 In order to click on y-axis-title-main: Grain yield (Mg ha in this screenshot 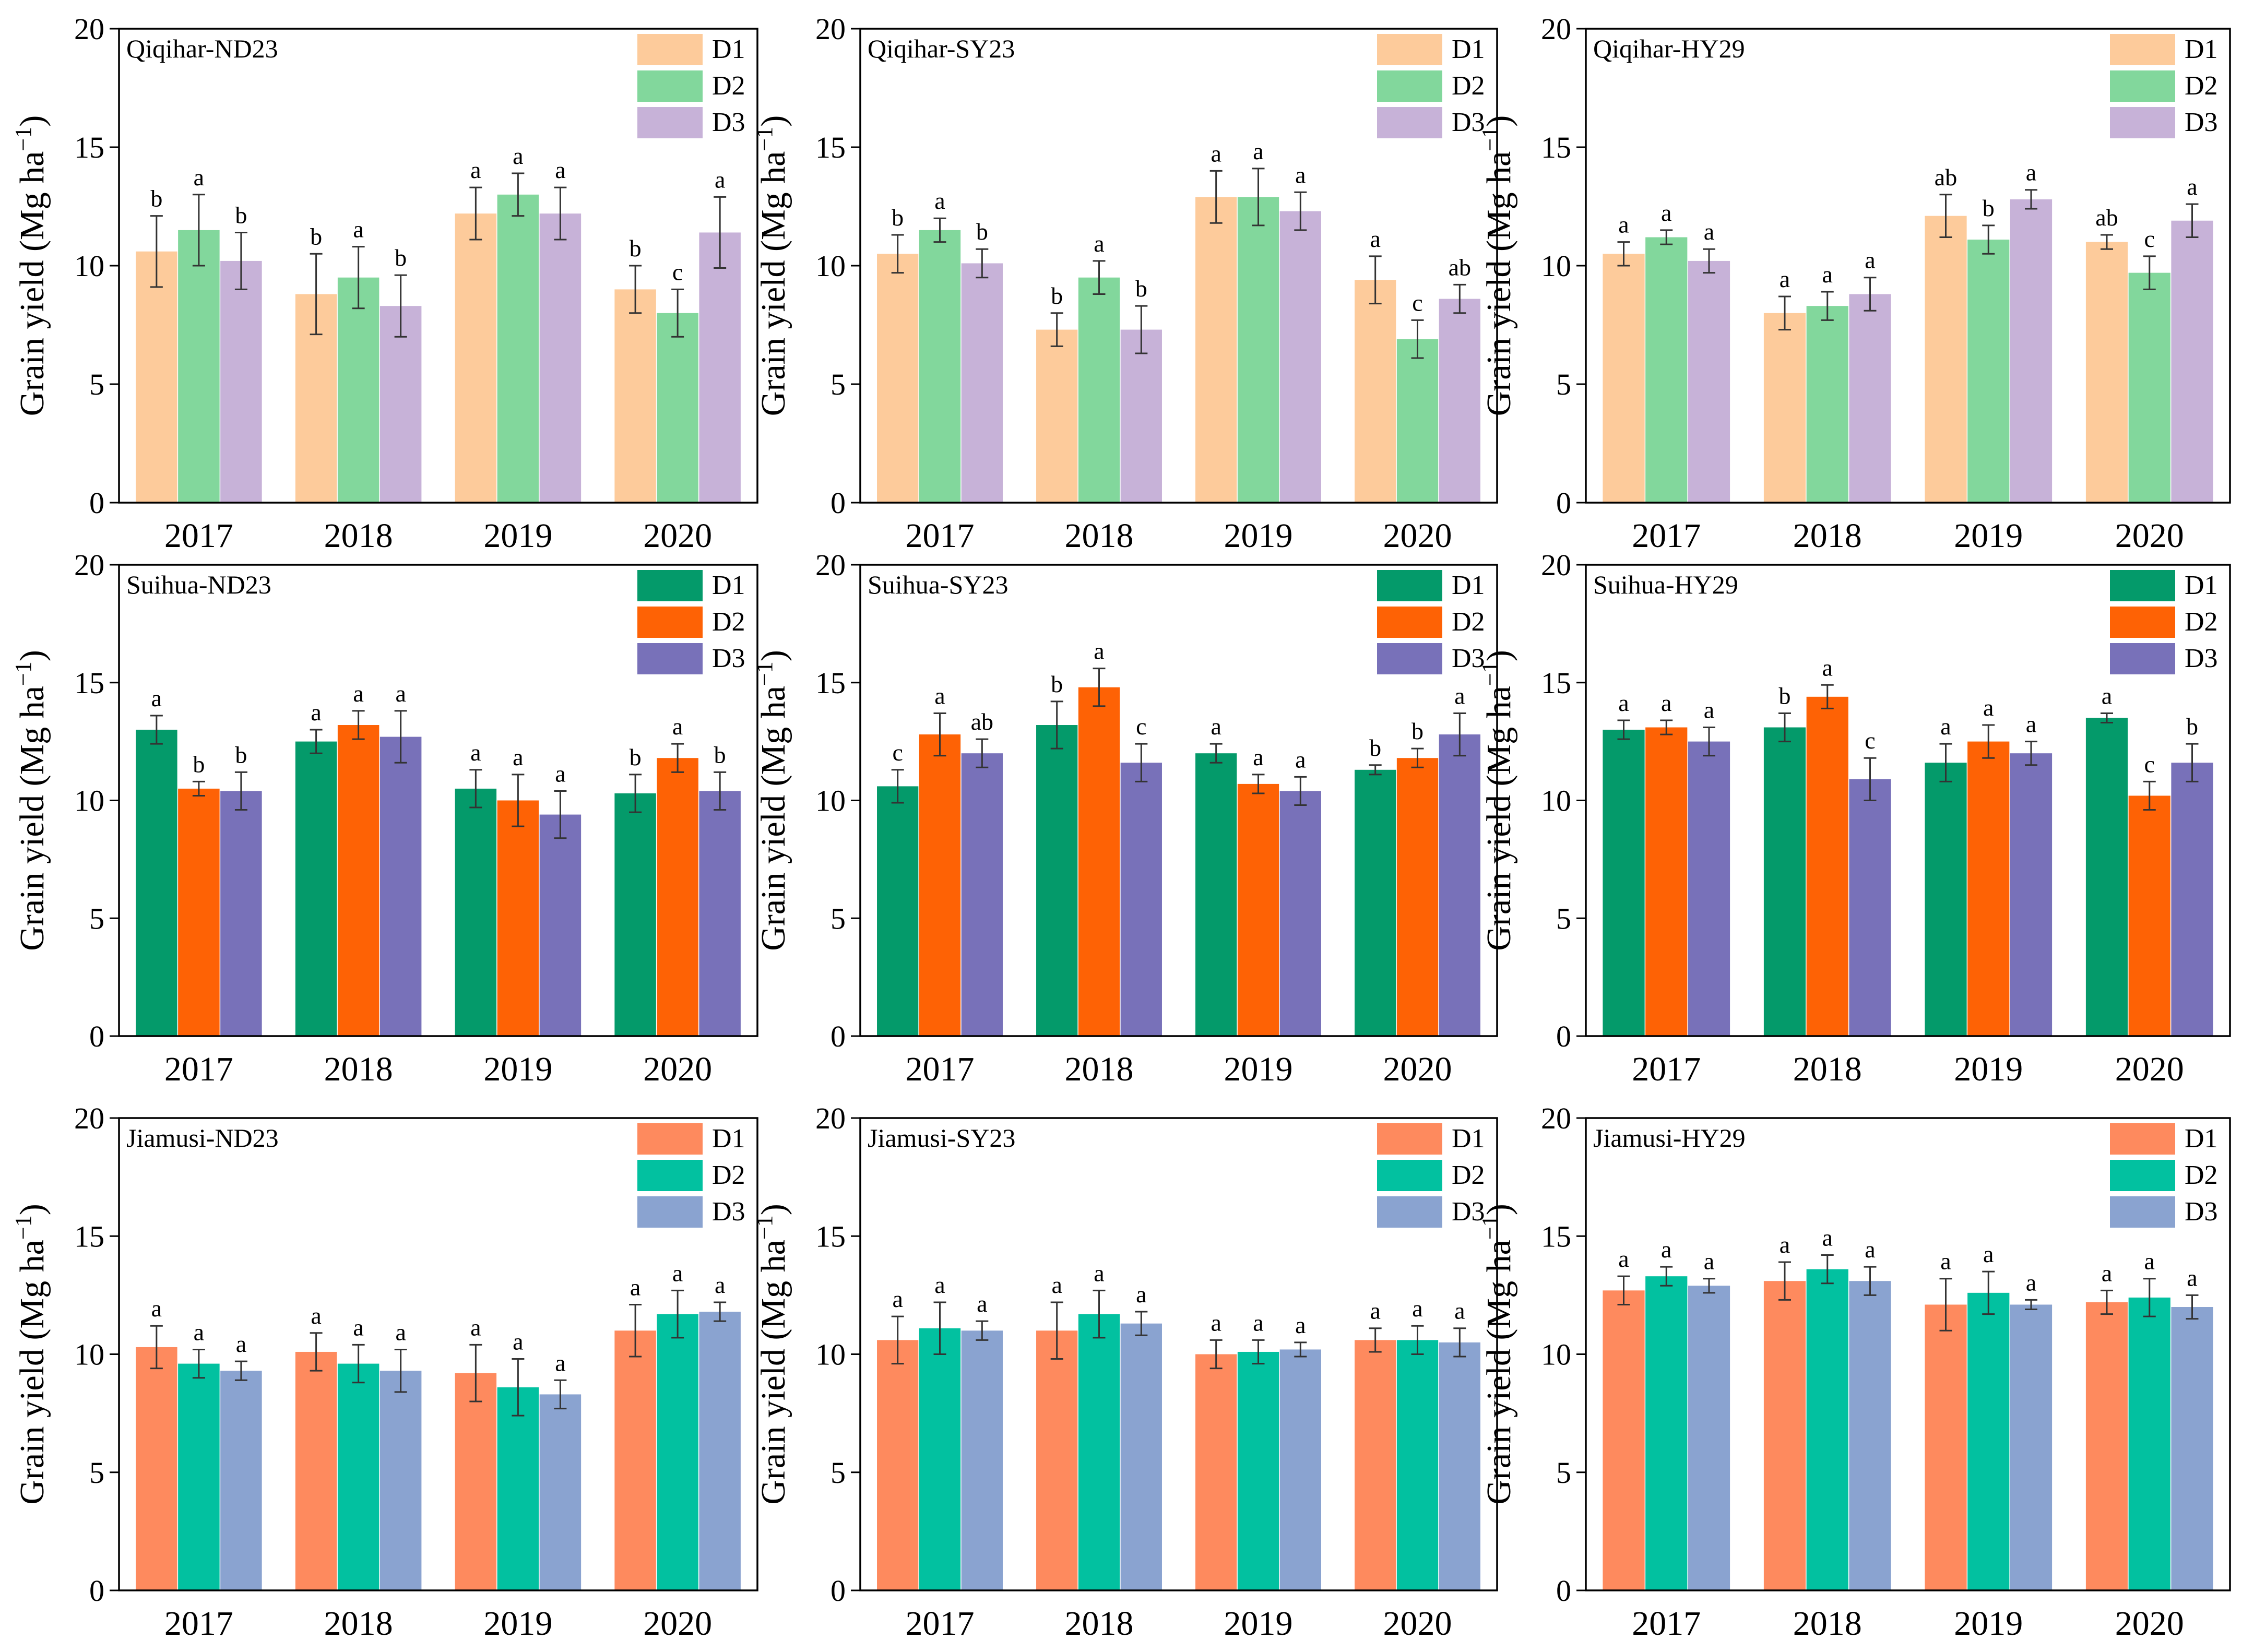, I will do `click(773, 284)`.